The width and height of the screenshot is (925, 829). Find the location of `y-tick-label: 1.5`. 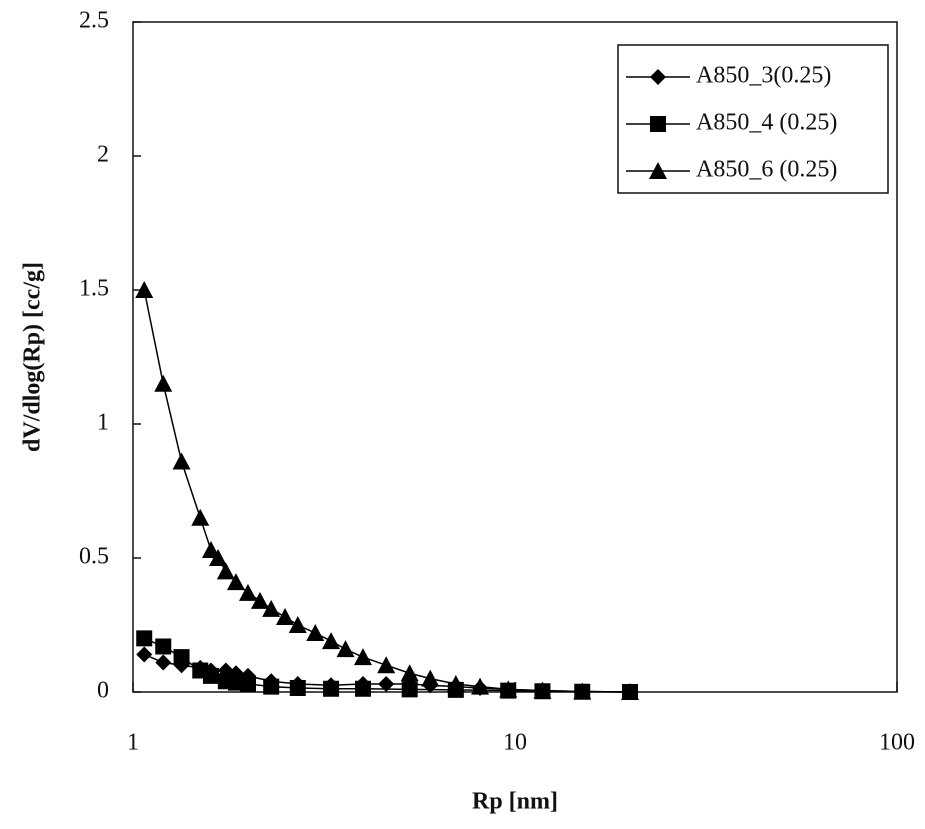

y-tick-label: 1.5 is located at coordinates (94, 289).